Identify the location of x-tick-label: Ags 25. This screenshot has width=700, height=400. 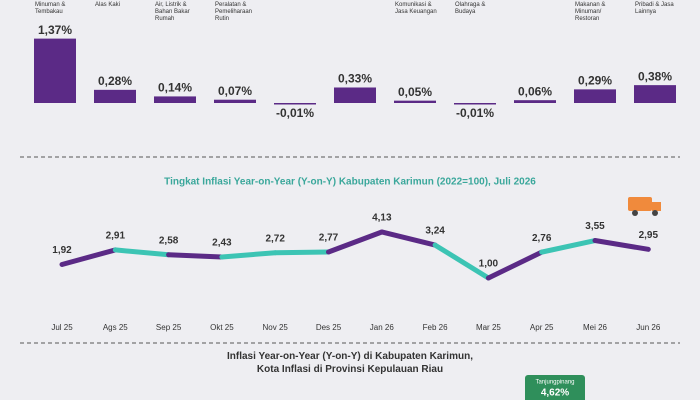
(115, 327).